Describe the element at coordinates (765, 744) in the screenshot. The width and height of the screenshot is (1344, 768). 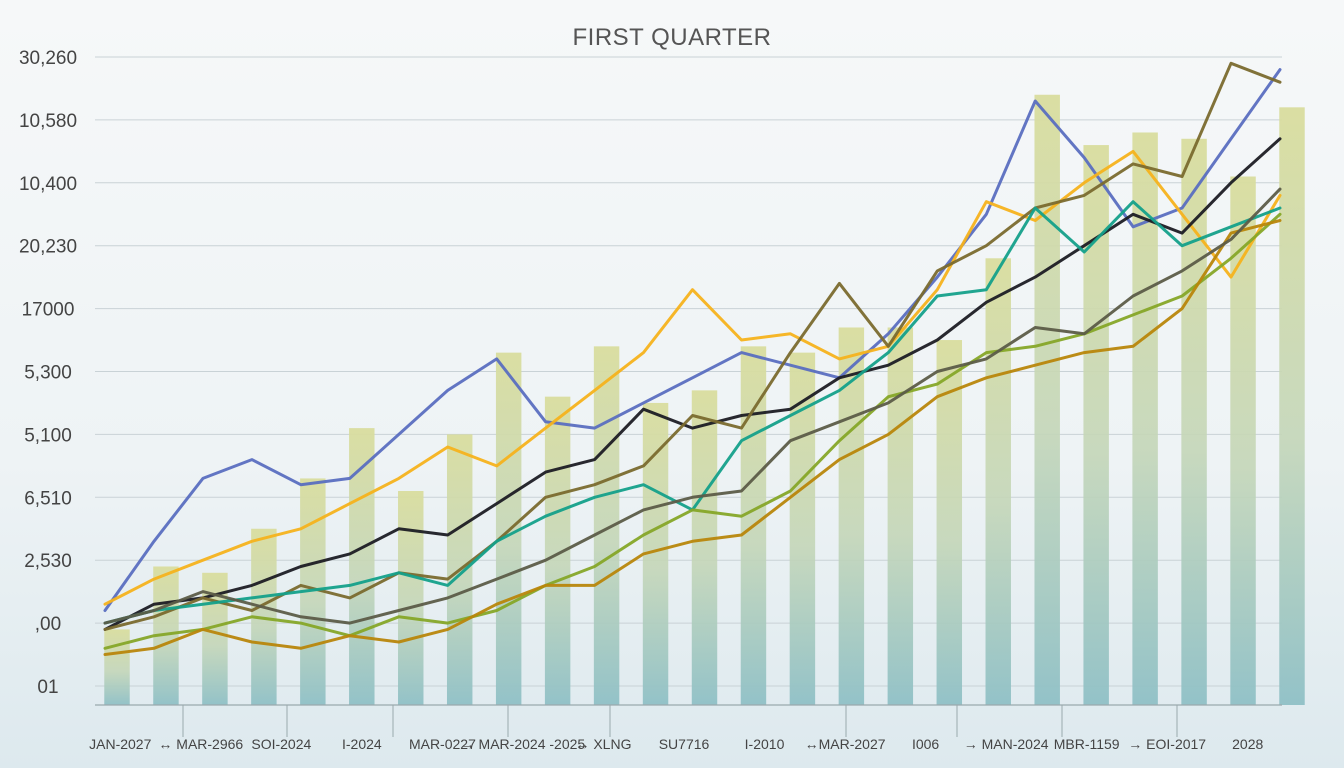
I see `x-tick-label: I-2010` at that location.